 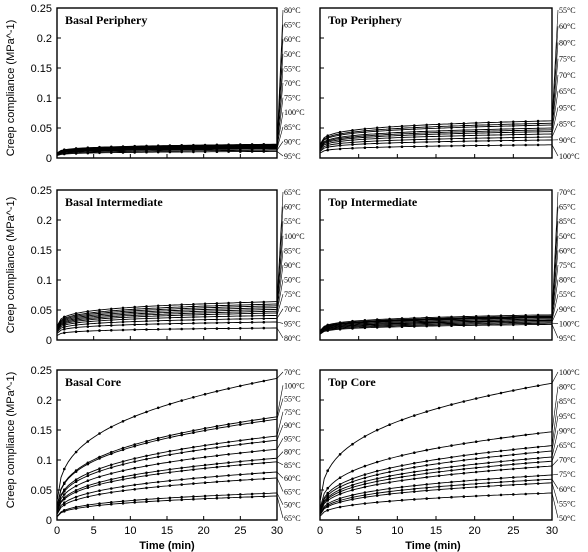 I want to click on series-label: 65°C, so click(x=567, y=91).